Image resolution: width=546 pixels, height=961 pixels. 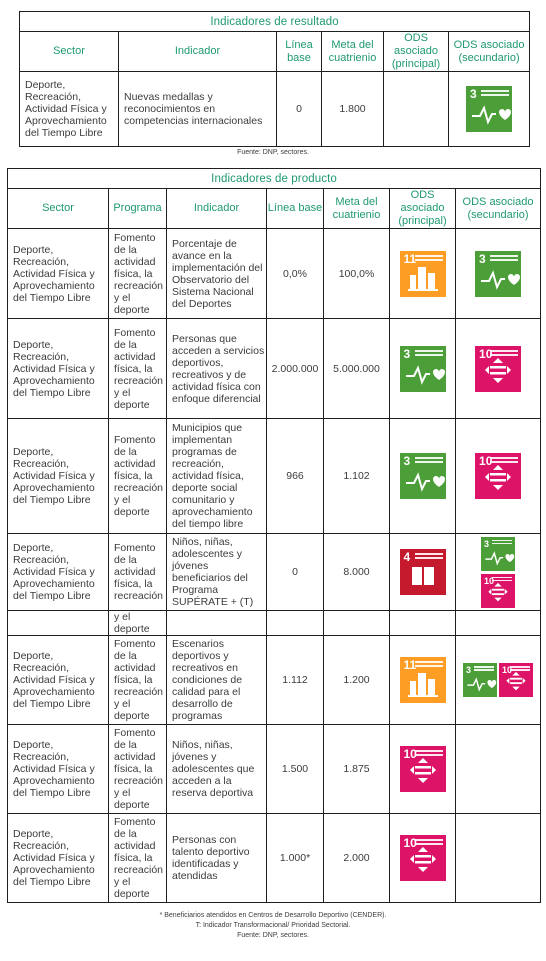 What do you see at coordinates (356, 858) in the screenshot?
I see `goal-cell: 2.000` at bounding box center [356, 858].